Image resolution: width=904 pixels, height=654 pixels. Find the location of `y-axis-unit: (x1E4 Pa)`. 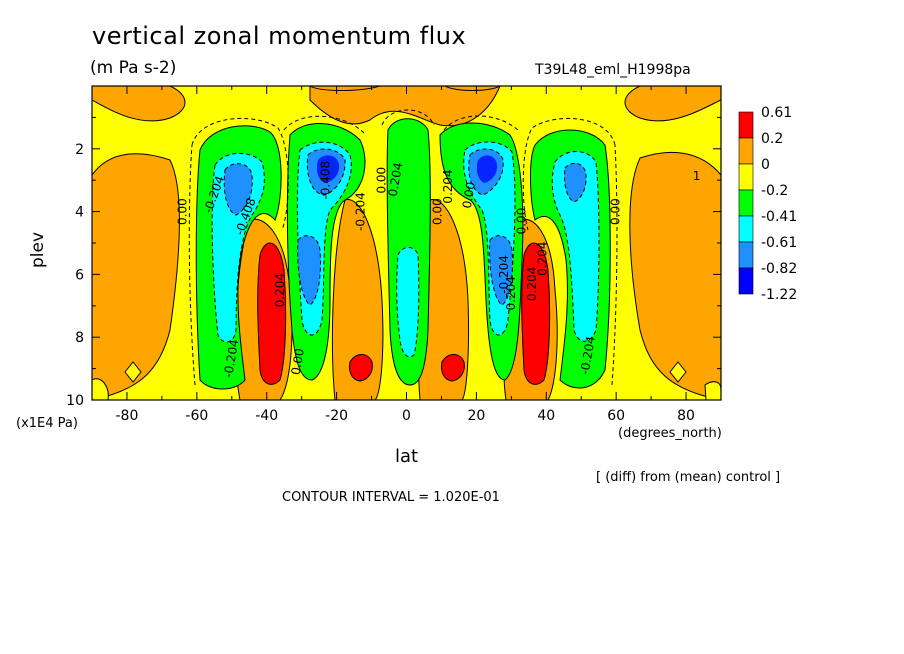

y-axis-unit: (x1E4 Pa) is located at coordinates (47, 423).